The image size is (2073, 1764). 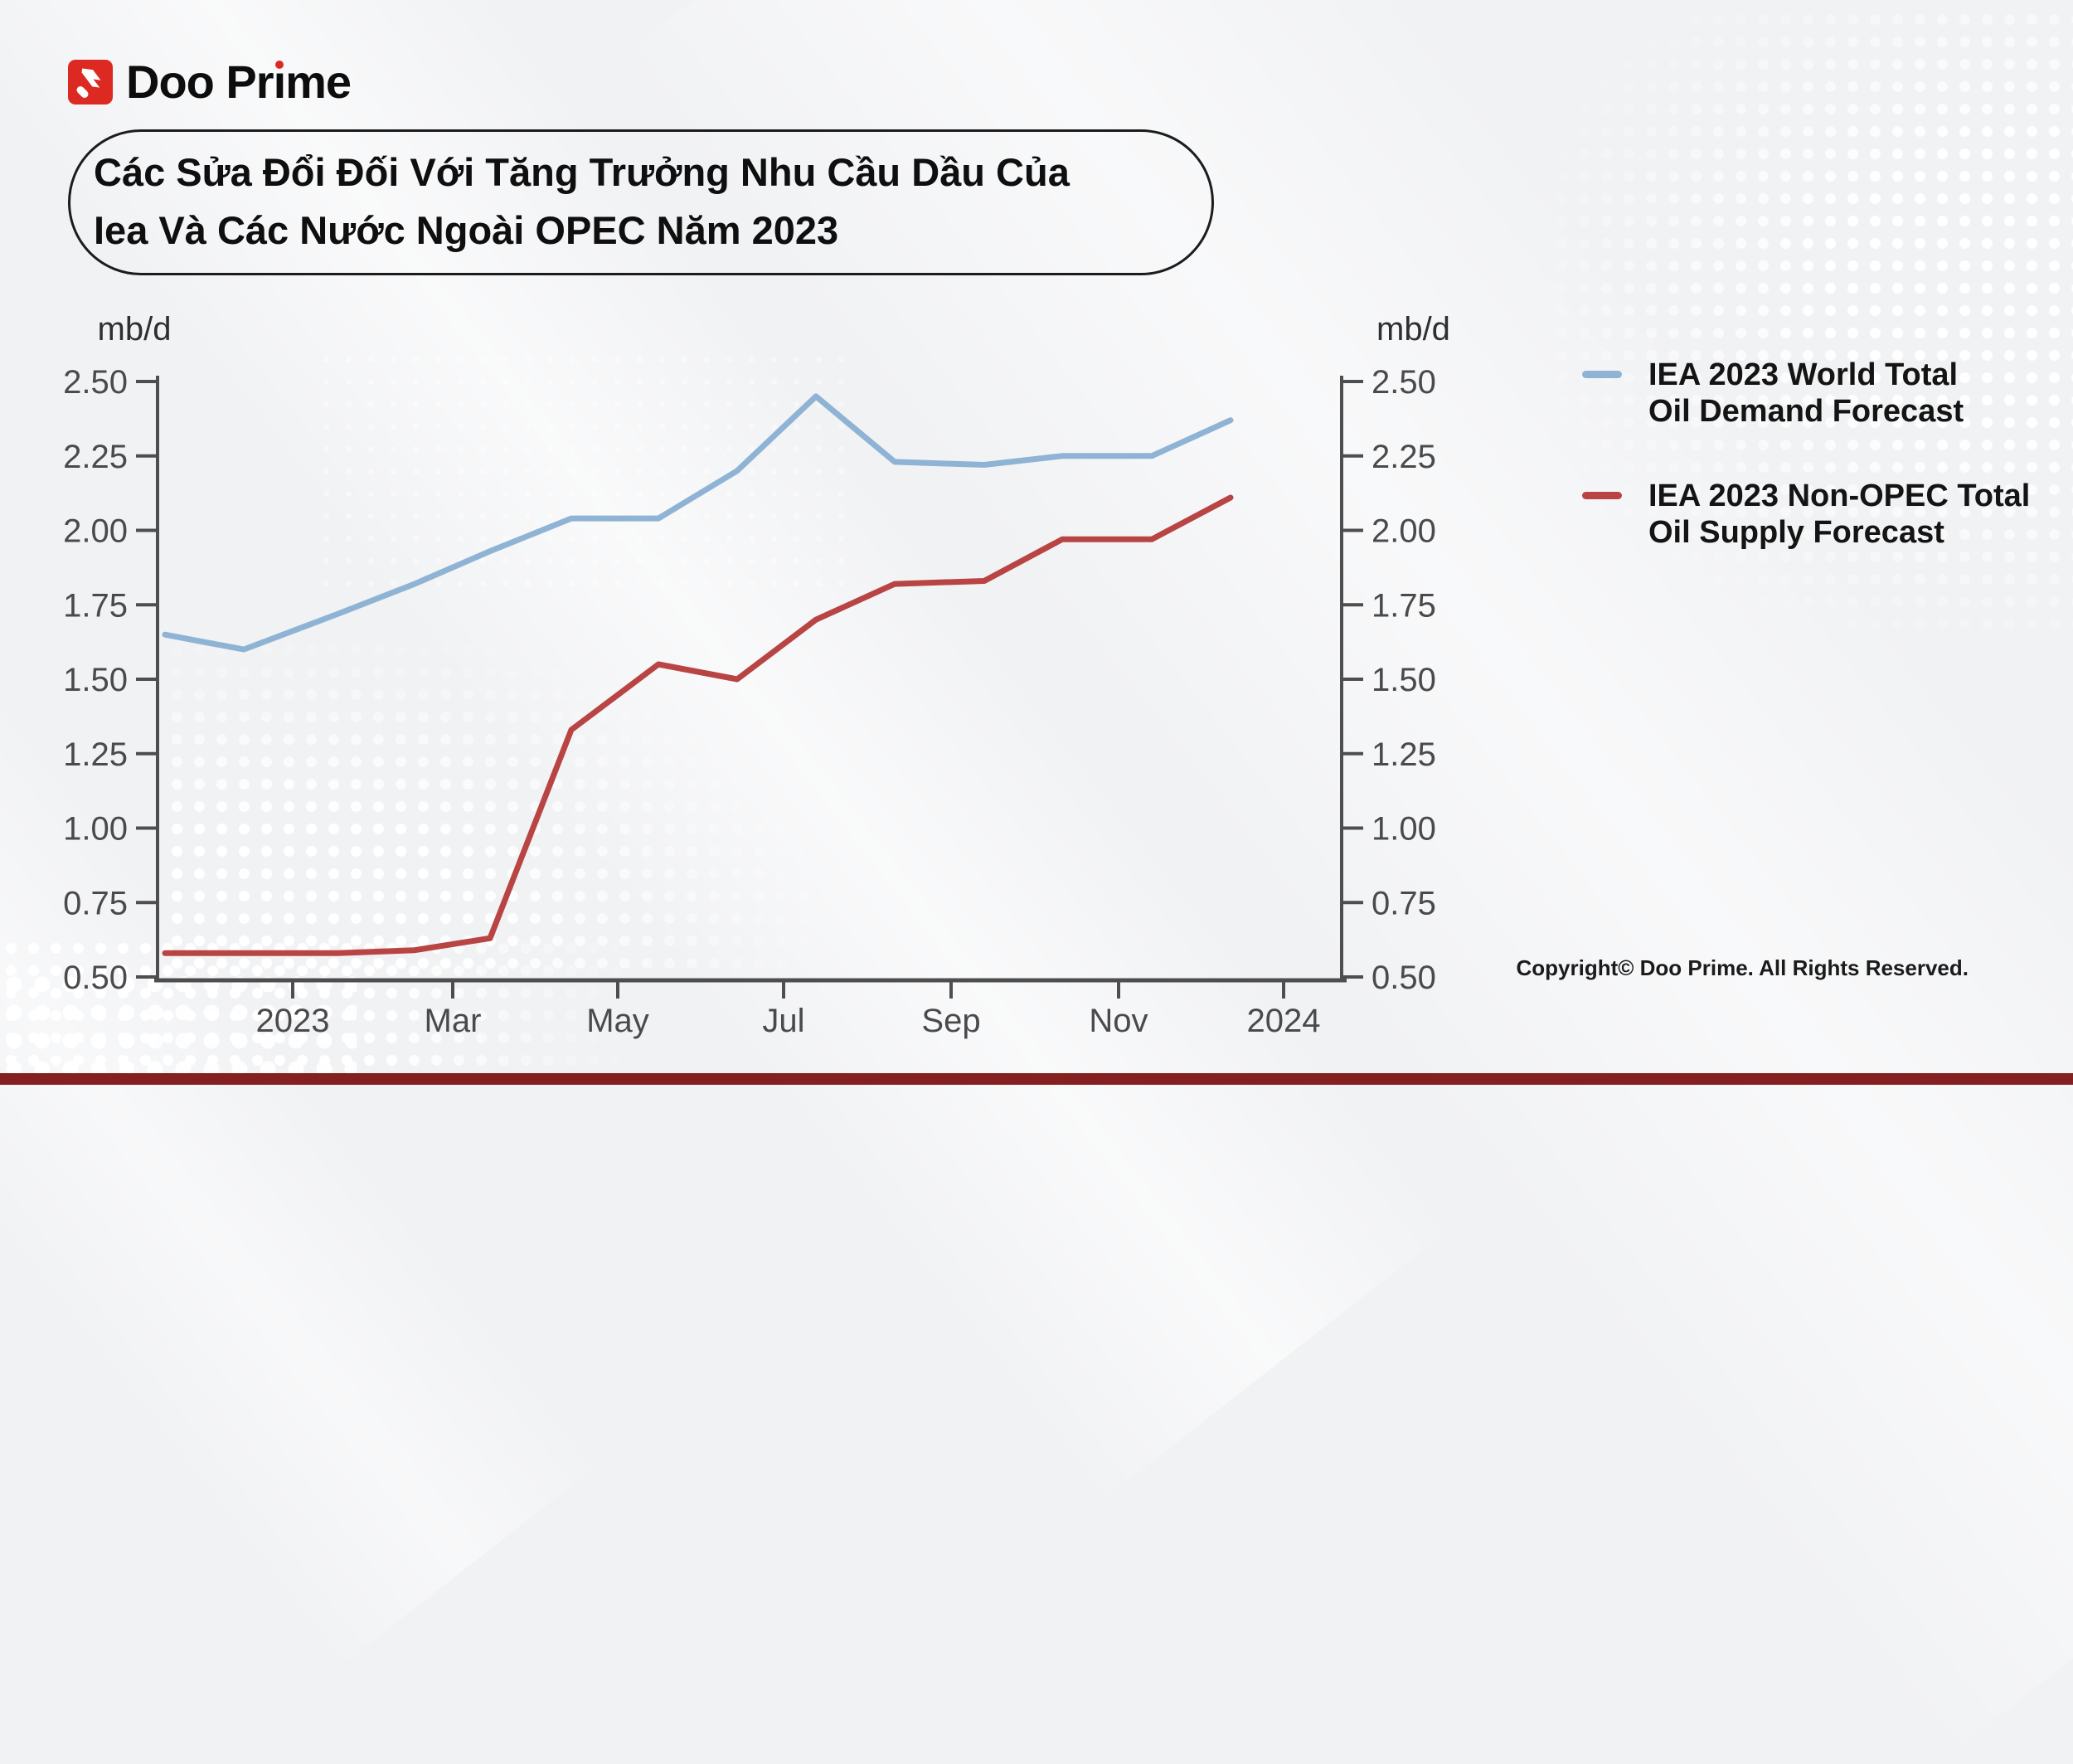 What do you see at coordinates (95, 457) in the screenshot?
I see `left-y-tick-label: 2.25` at bounding box center [95, 457].